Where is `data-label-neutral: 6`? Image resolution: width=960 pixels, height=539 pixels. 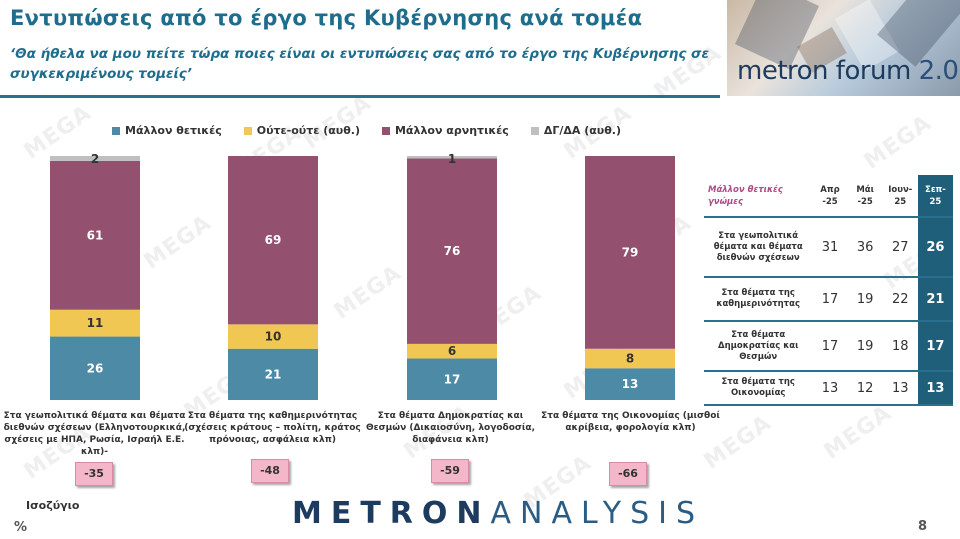 data-label-neutral: 6 is located at coordinates (452, 351).